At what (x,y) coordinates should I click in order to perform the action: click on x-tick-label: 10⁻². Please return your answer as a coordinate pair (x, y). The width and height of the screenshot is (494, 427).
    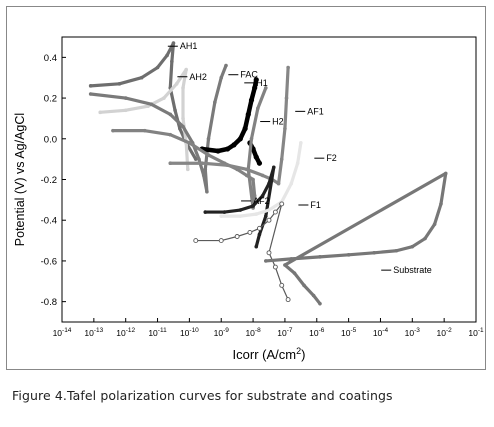
    Looking at the image, I should click on (445, 332).